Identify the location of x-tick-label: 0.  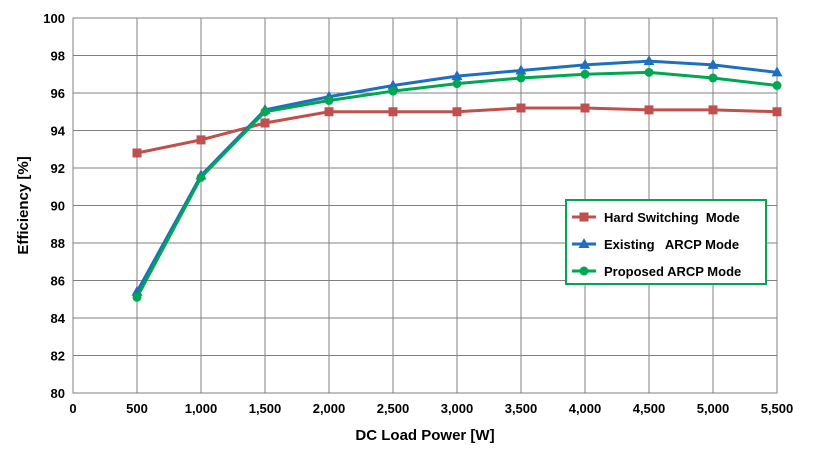
(72, 408).